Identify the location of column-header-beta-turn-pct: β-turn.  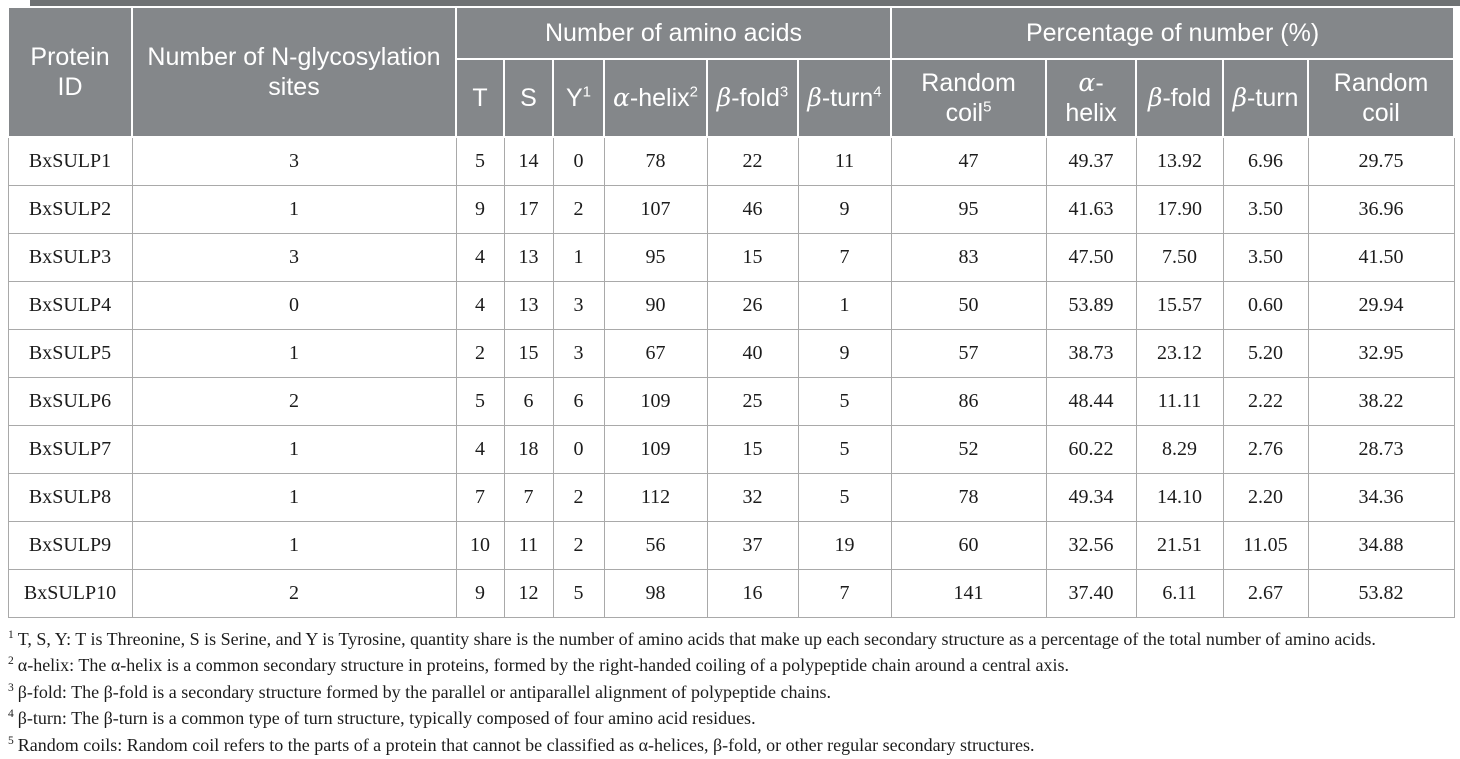
(1266, 98).